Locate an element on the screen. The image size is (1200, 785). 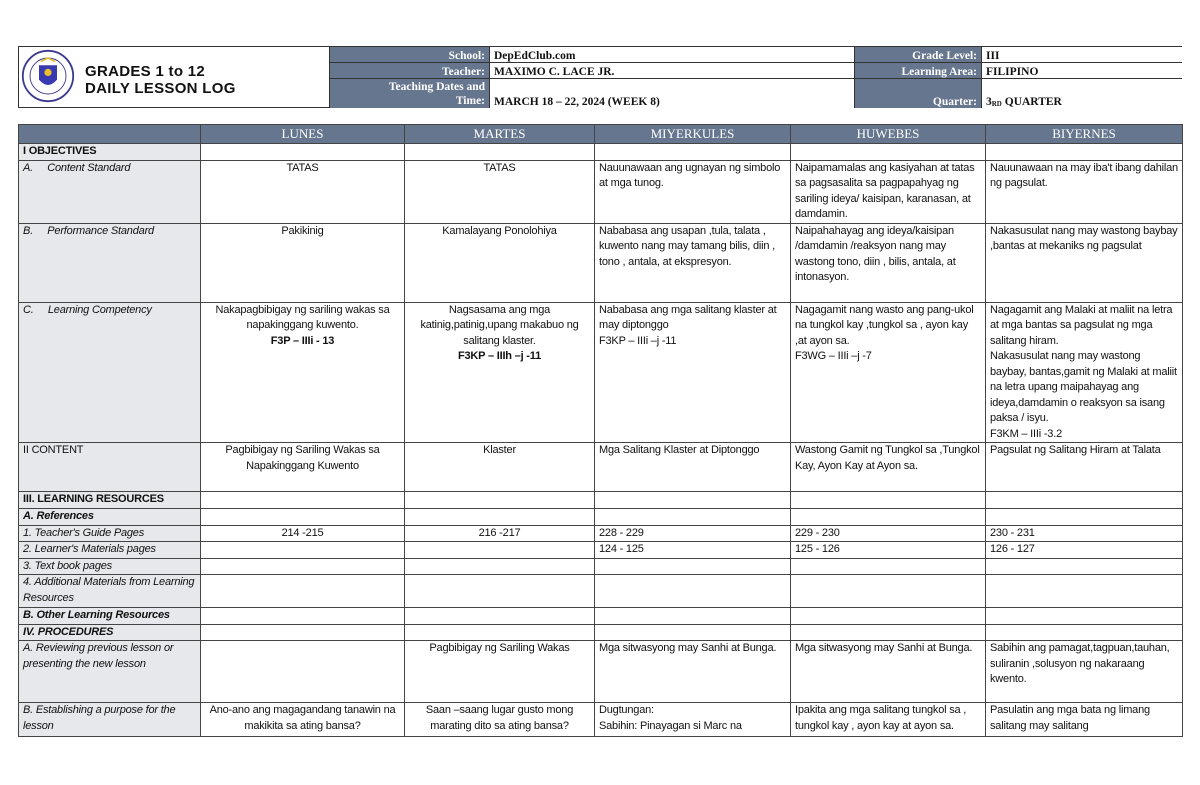
quarter-suffix: RD is located at coordinates (996, 104).